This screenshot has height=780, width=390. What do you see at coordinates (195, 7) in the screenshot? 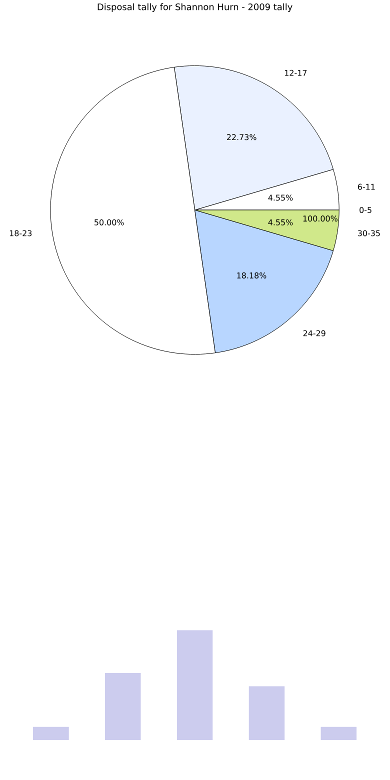
I see `chart-title: Disposal tally for Shannon Hurn - 2009 tally` at bounding box center [195, 7].